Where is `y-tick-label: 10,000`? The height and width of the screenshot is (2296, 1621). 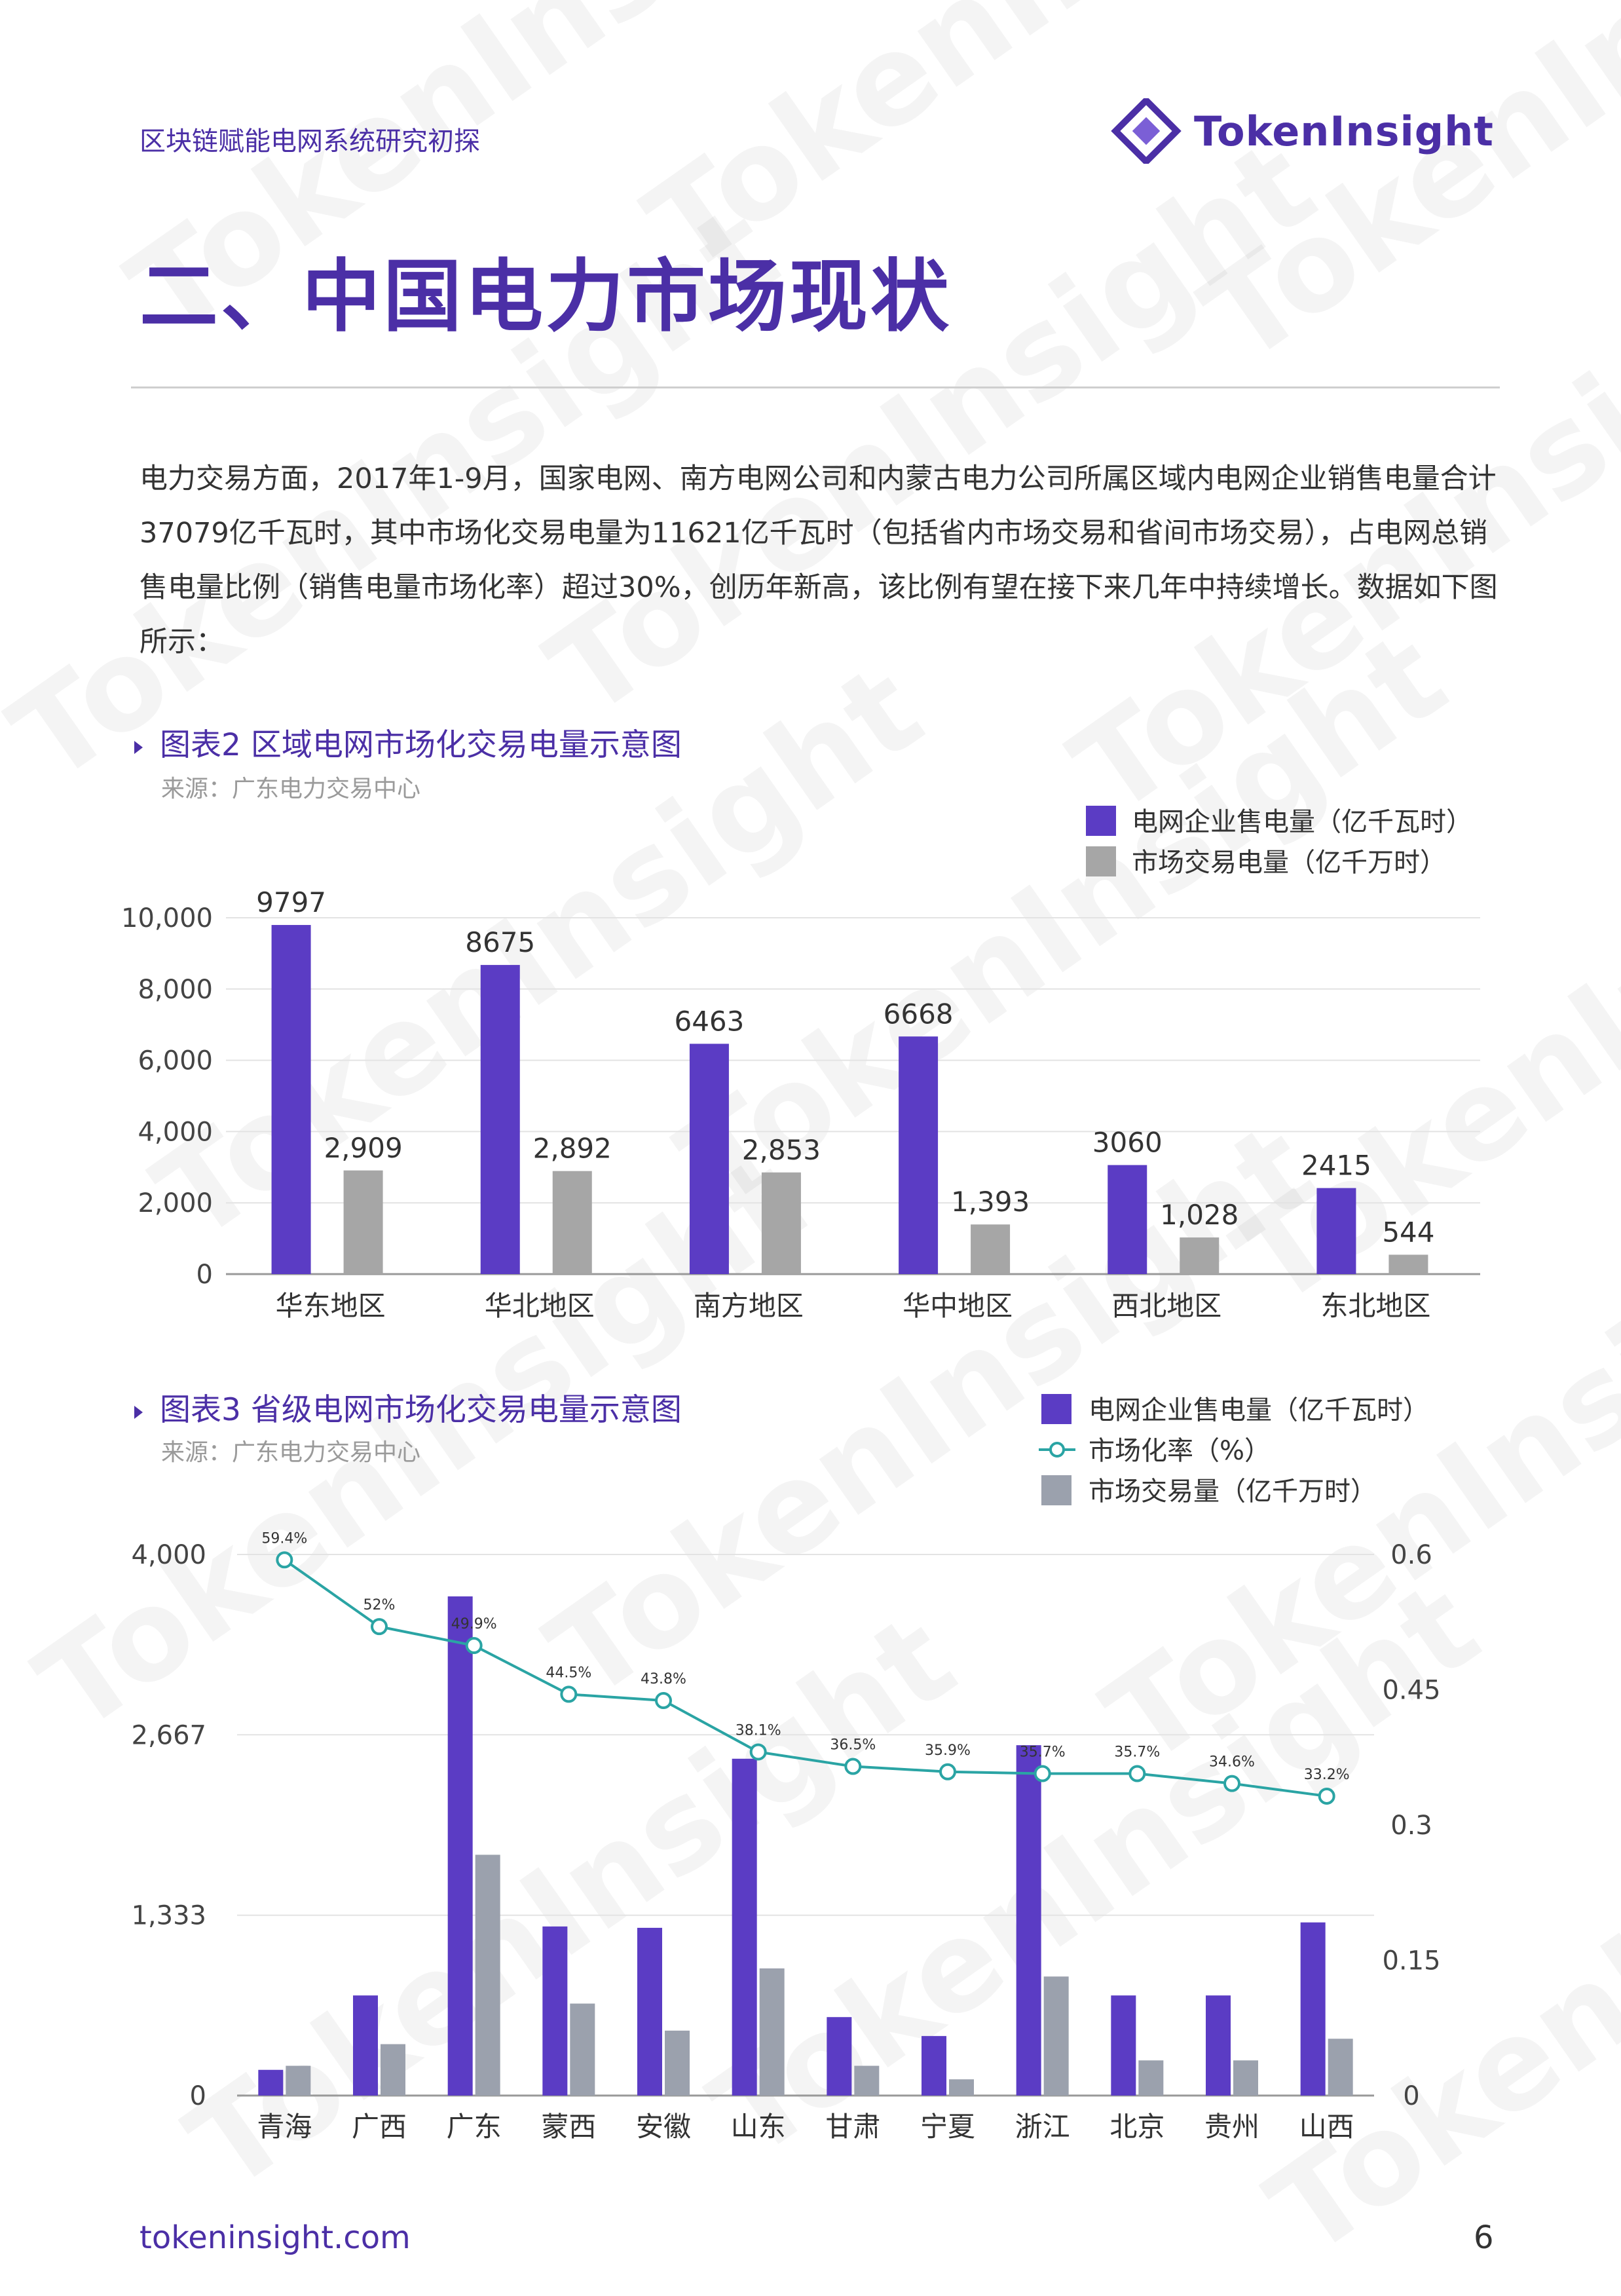
y-tick-label: 10,000 is located at coordinates (167, 918).